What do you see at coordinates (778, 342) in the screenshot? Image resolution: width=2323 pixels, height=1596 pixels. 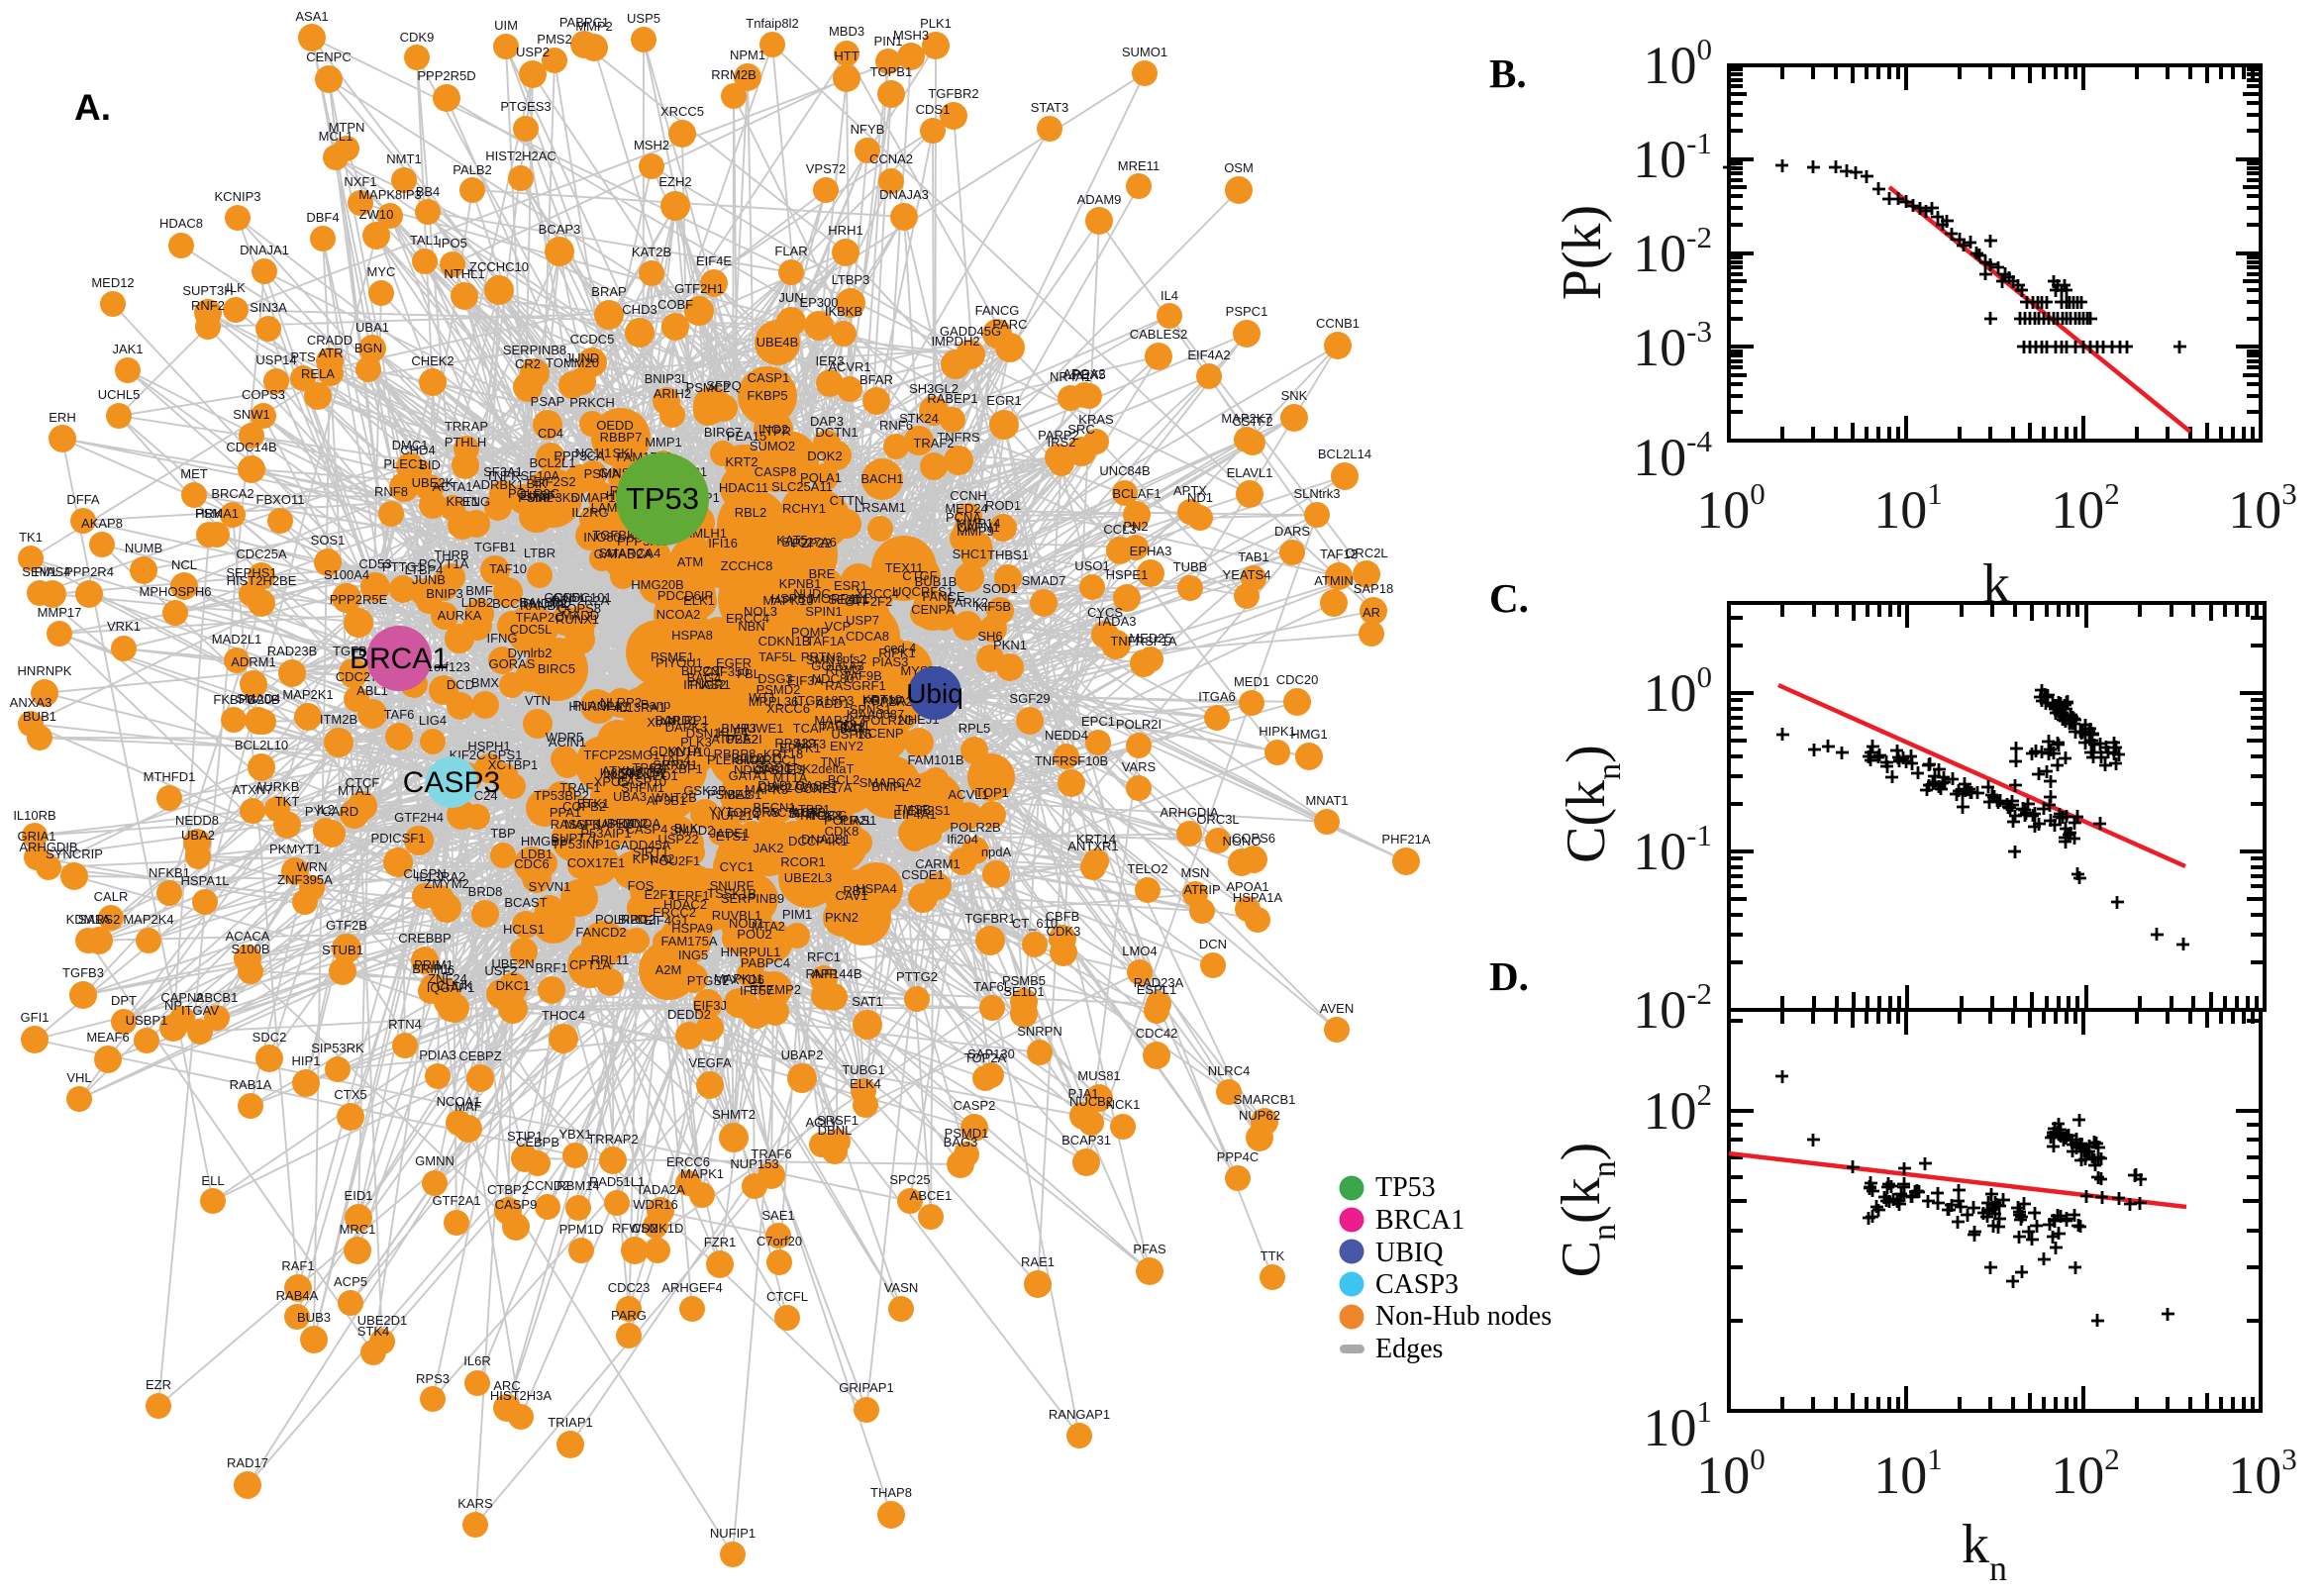 I see `svg-text: UBE4B` at bounding box center [778, 342].